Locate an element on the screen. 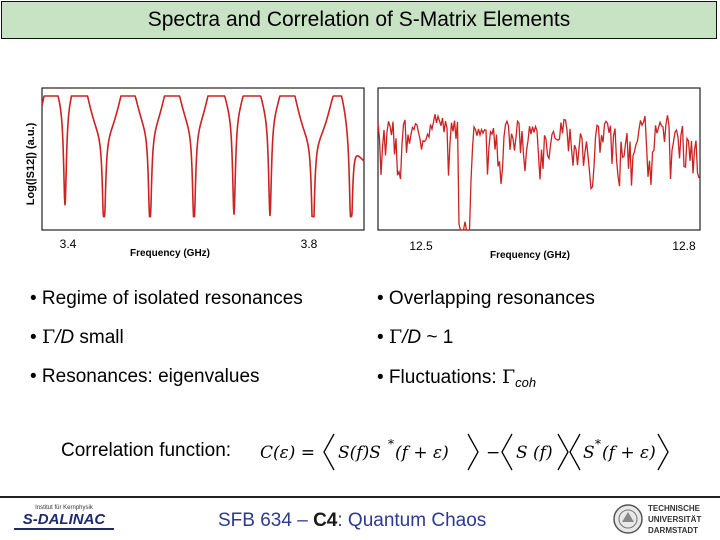 This screenshot has width=720, height=540. logo-line: TECHNISCHE is located at coordinates (674, 508).